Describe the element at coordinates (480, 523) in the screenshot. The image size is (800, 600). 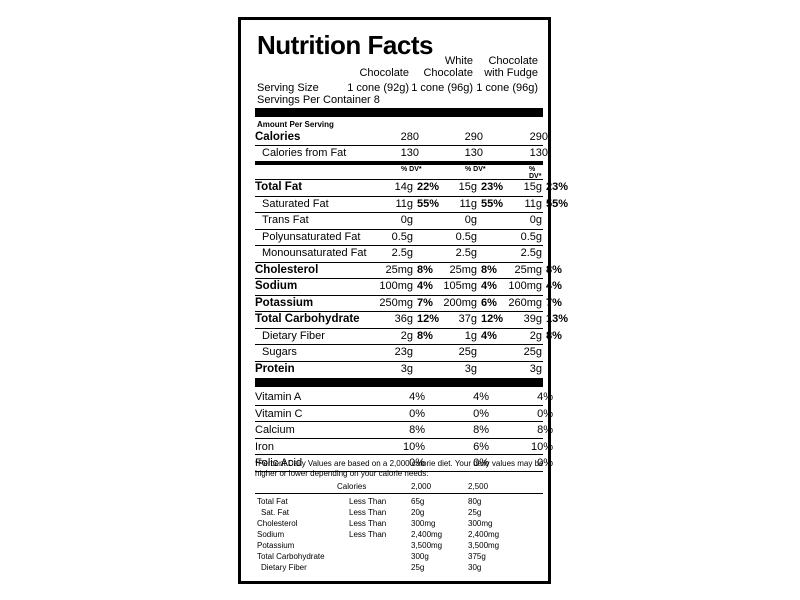
I see `footer-row-2500: 300mg` at that location.